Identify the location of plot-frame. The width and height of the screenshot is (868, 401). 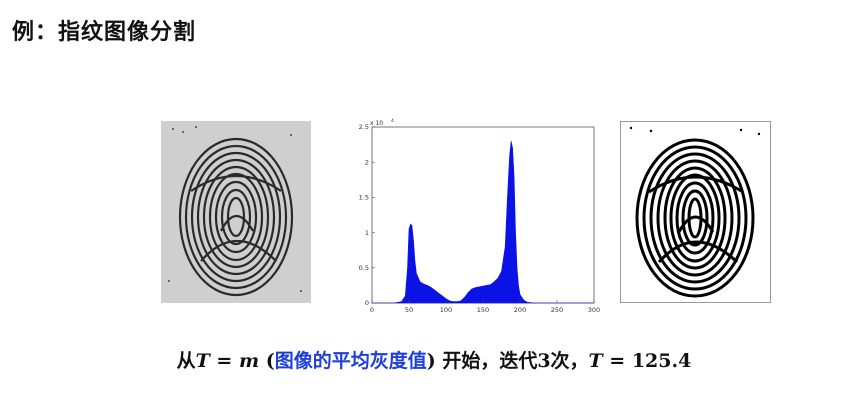
(483, 215).